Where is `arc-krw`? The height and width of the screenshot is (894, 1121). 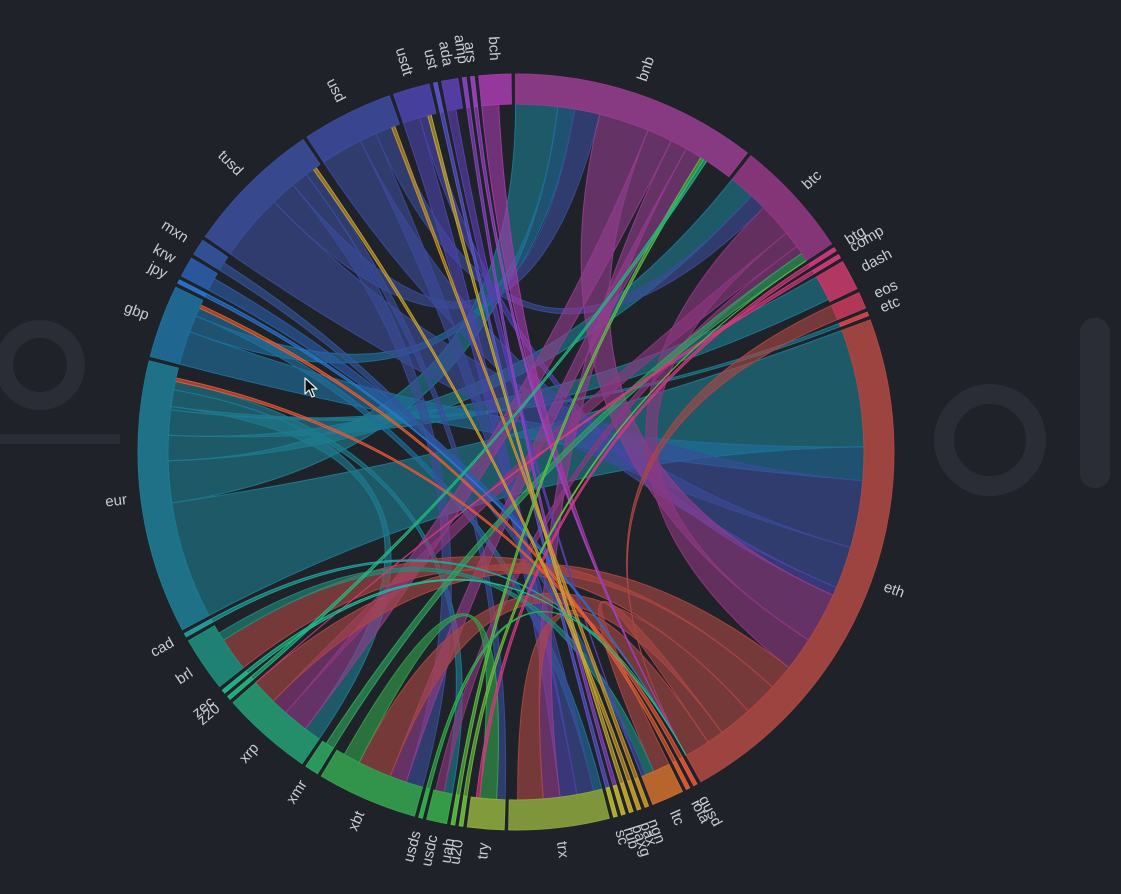
arc-krw is located at coordinates (199, 274).